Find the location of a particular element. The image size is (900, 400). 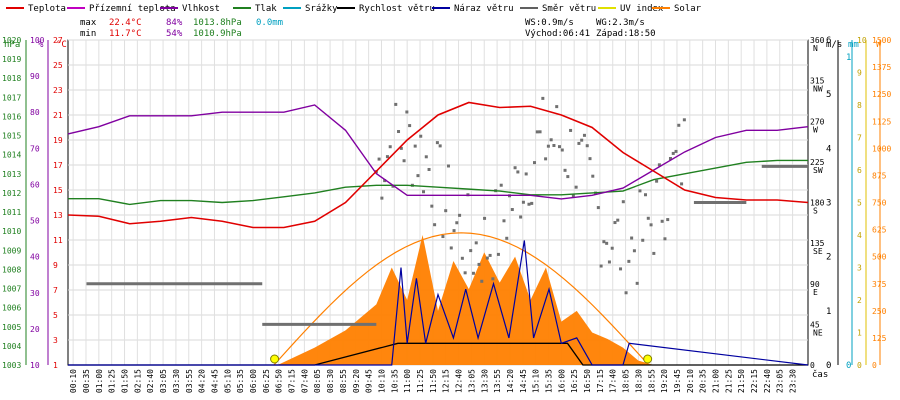

dir-label: E is located at coordinates (815, 292).